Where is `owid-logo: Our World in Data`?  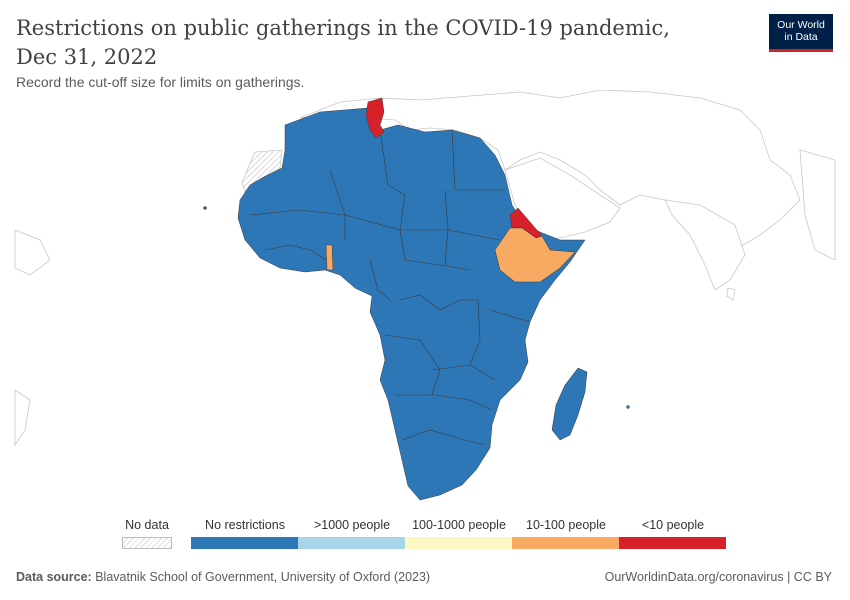
owid-logo: Our World in Data is located at coordinates (801, 33).